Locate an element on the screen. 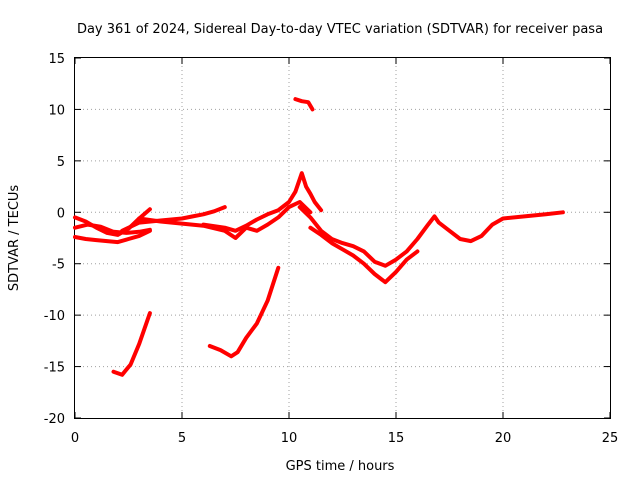 This screenshot has width=640, height=480. y-tick-label: -5 is located at coordinates (58, 265).